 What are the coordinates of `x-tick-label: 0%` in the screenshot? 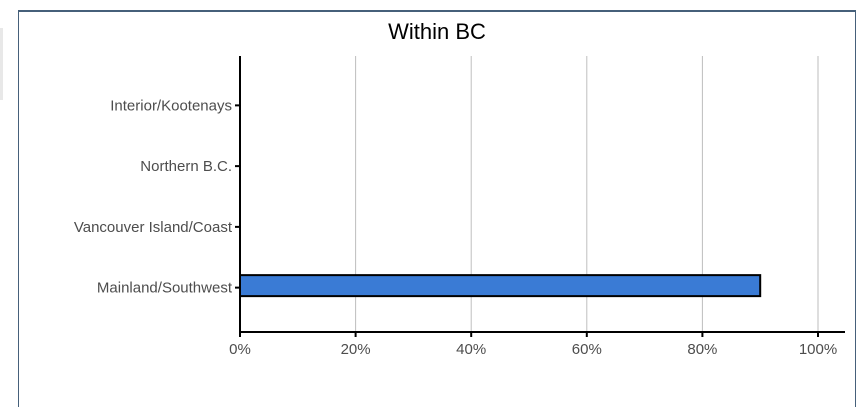 It's located at (240, 349).